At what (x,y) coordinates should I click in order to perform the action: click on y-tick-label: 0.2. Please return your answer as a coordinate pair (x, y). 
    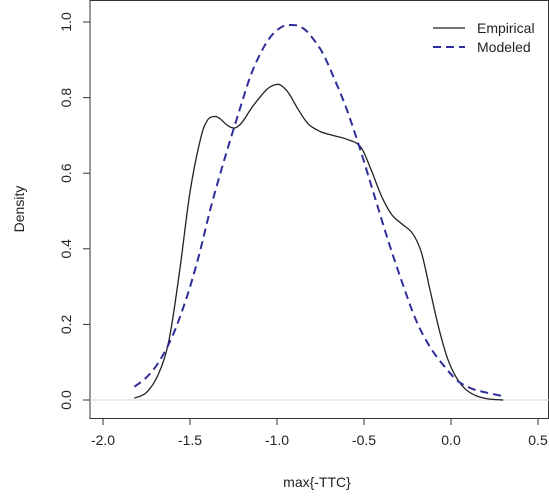
    Looking at the image, I should click on (66, 324).